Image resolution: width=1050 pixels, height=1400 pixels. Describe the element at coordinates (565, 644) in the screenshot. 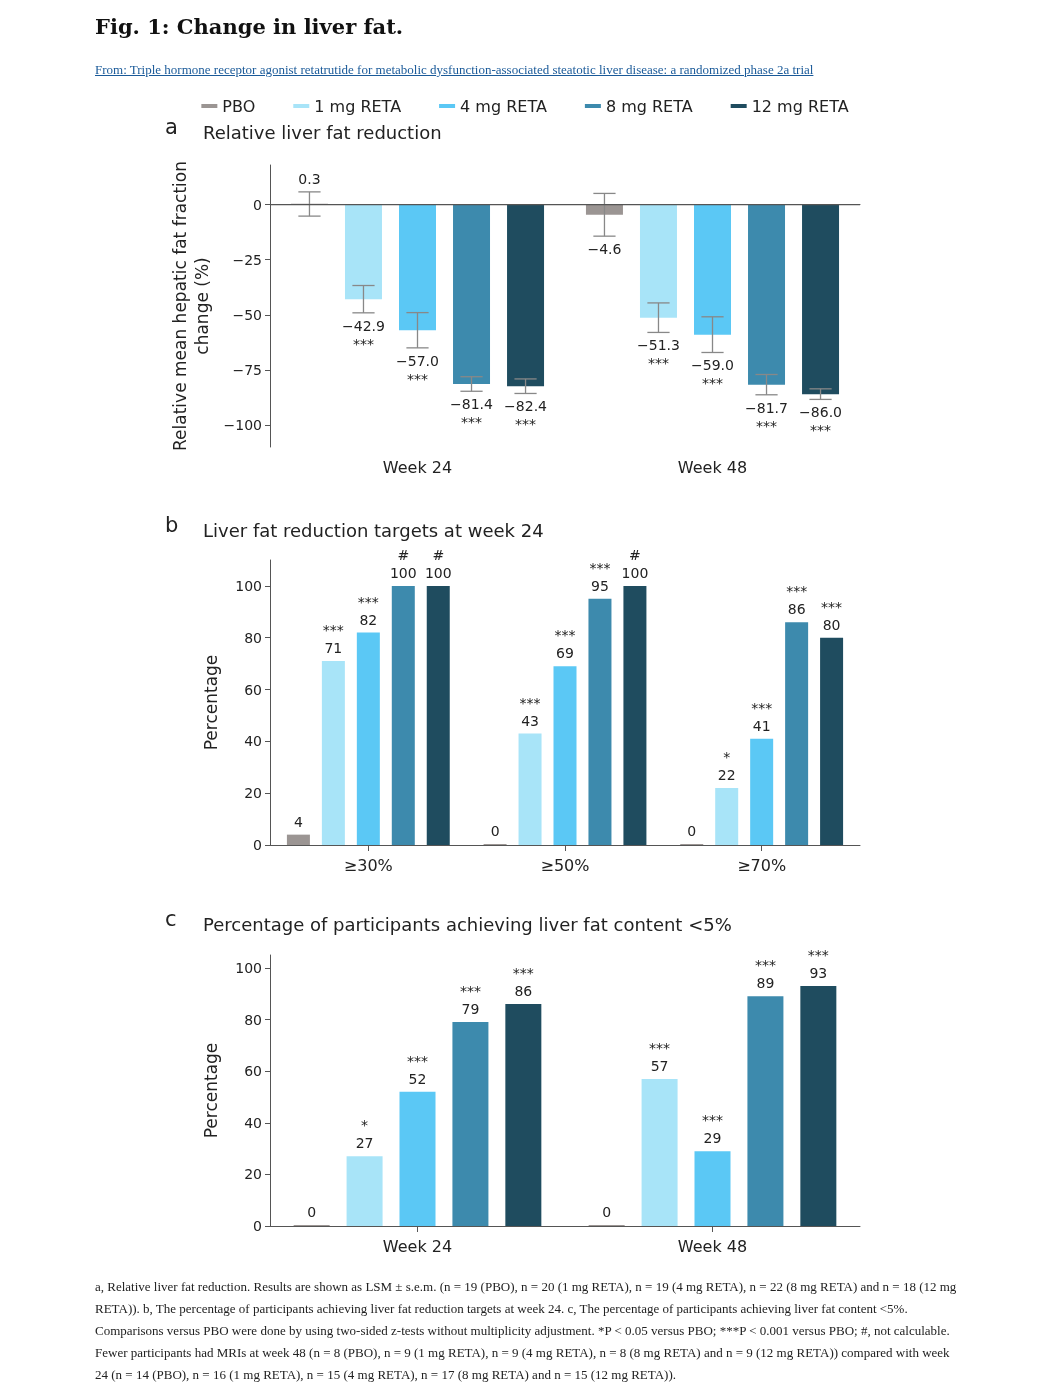

I see `data-label: *** 69` at that location.